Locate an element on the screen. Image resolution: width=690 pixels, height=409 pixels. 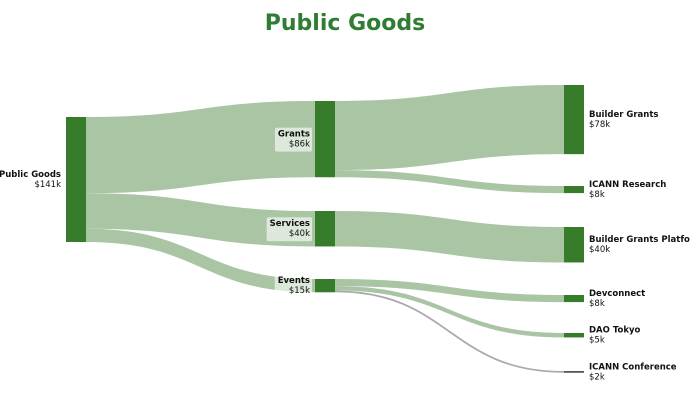
node-value: $15k is located at coordinates (299, 291).